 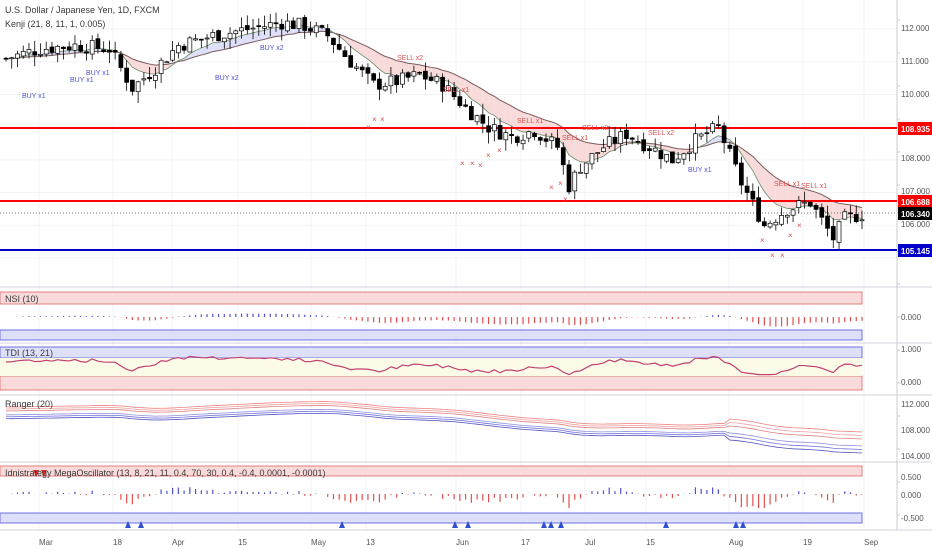 I want to click on time-tick: 18, so click(x=117, y=542).